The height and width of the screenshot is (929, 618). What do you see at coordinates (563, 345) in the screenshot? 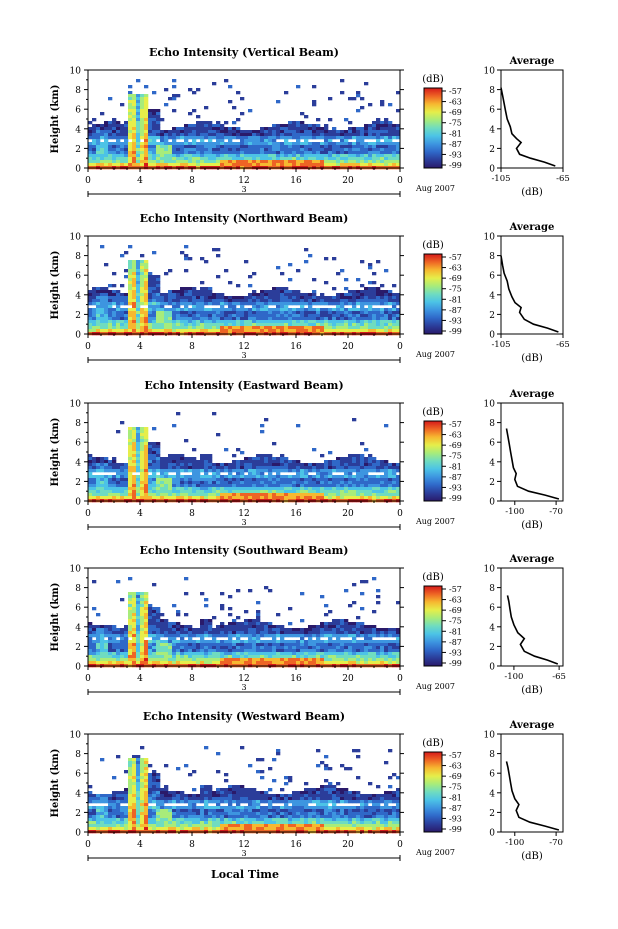
I see `profile-x-tick-label: -65` at bounding box center [563, 345].